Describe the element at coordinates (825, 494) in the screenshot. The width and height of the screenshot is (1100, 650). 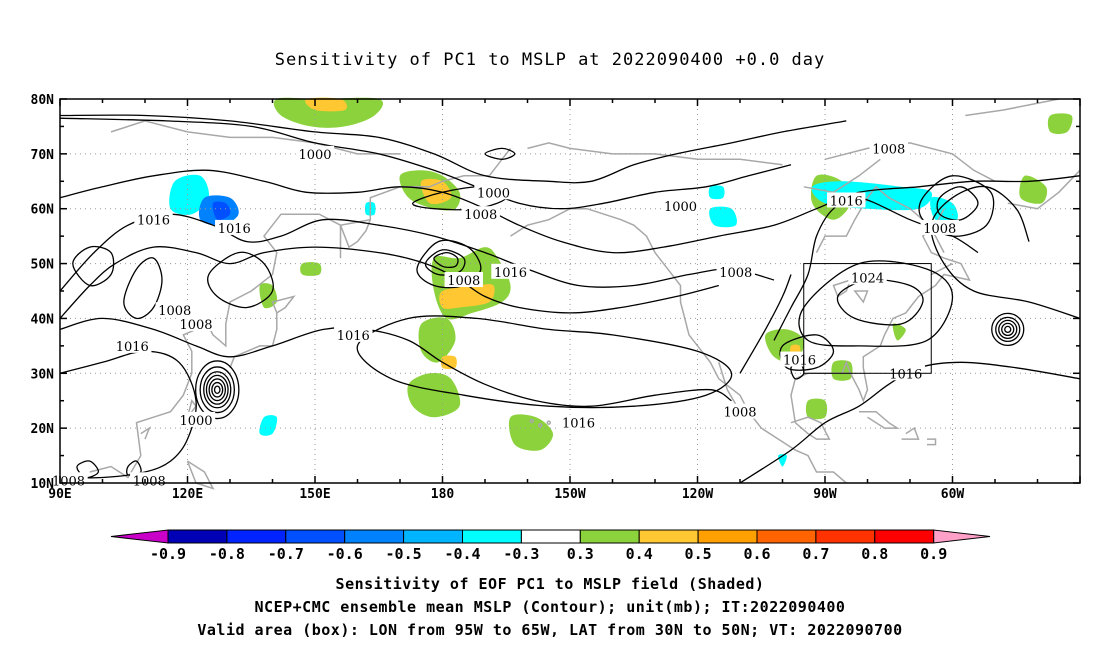
I see `lon-tick-label: 90W` at that location.